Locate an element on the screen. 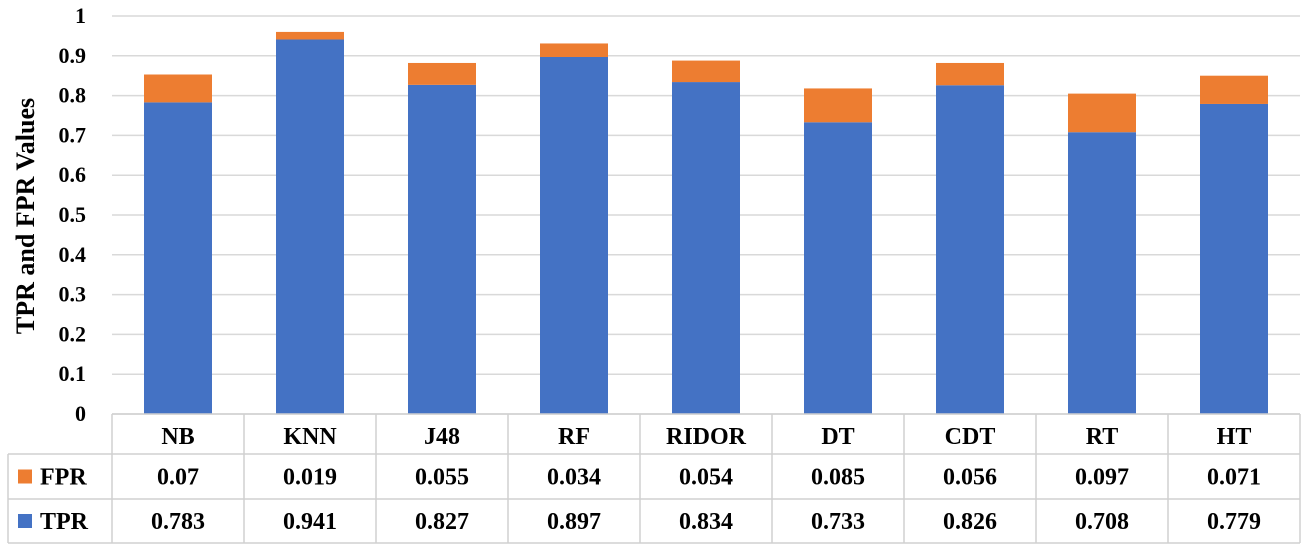  category-label: J48 is located at coordinates (442, 437).